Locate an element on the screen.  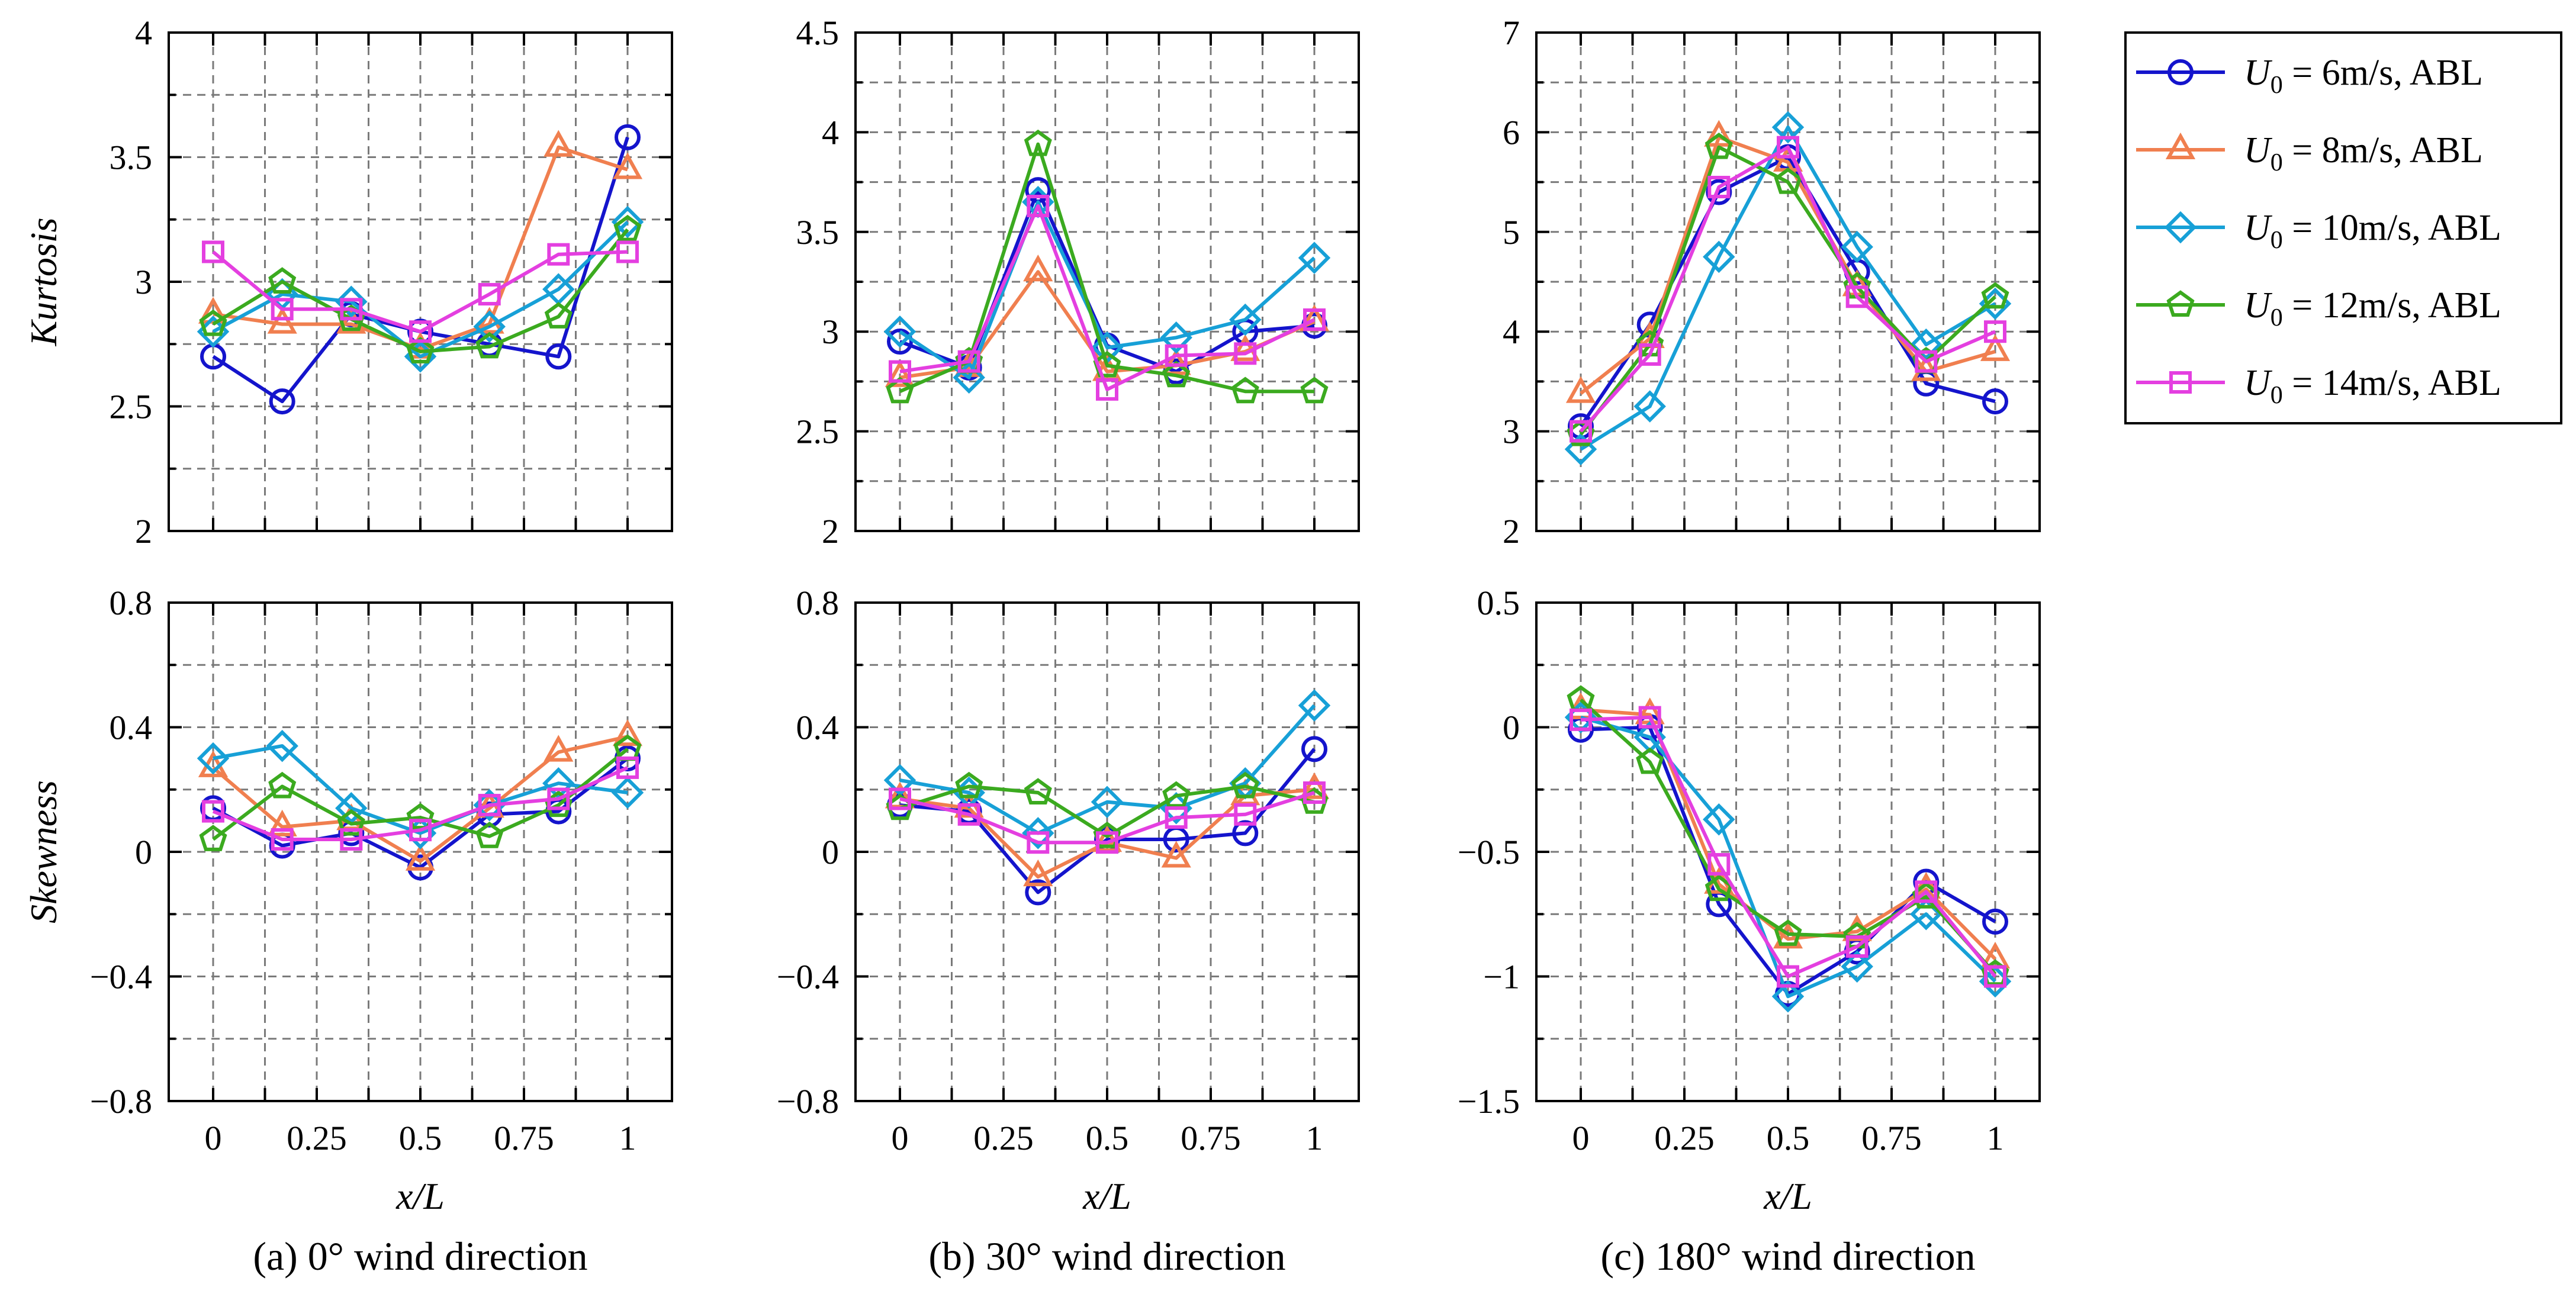
x-tick-label: 1 is located at coordinates (628, 1138).